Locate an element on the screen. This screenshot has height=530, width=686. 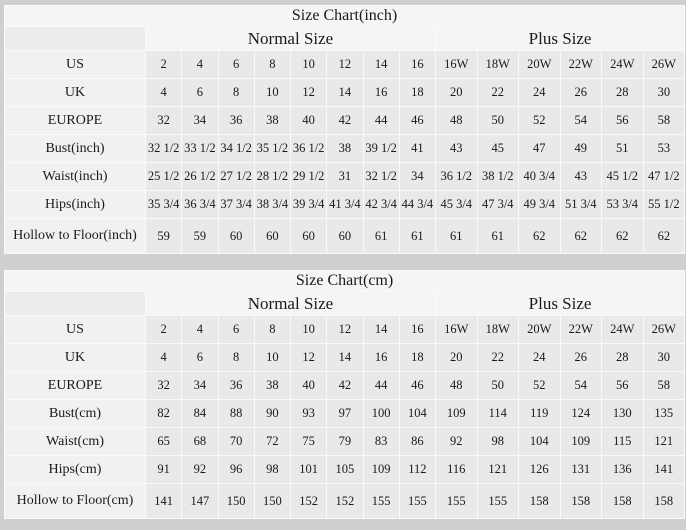
size-cell: 58 is located at coordinates (664, 120).